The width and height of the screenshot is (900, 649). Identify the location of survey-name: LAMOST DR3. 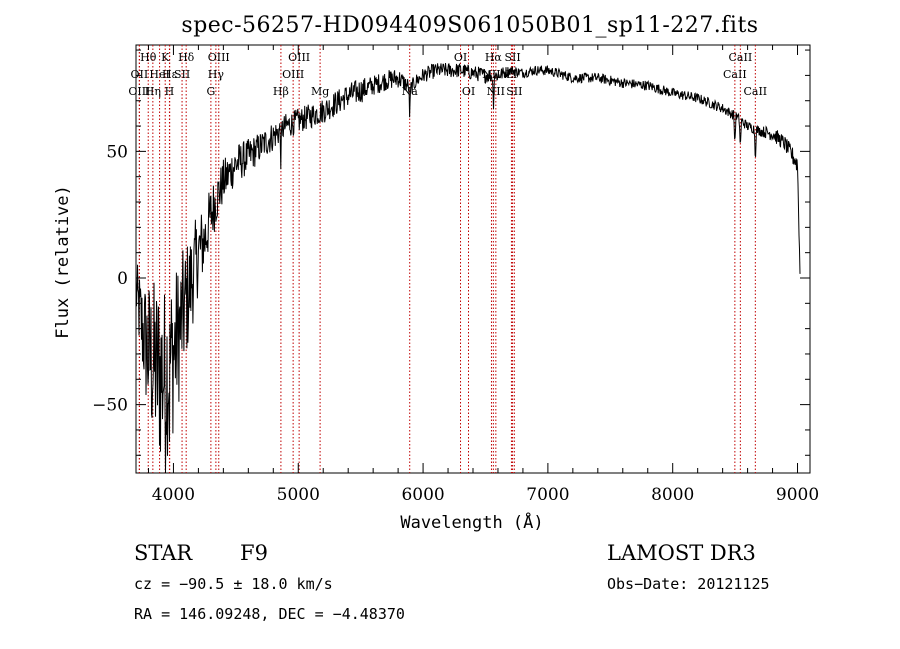
(681, 553).